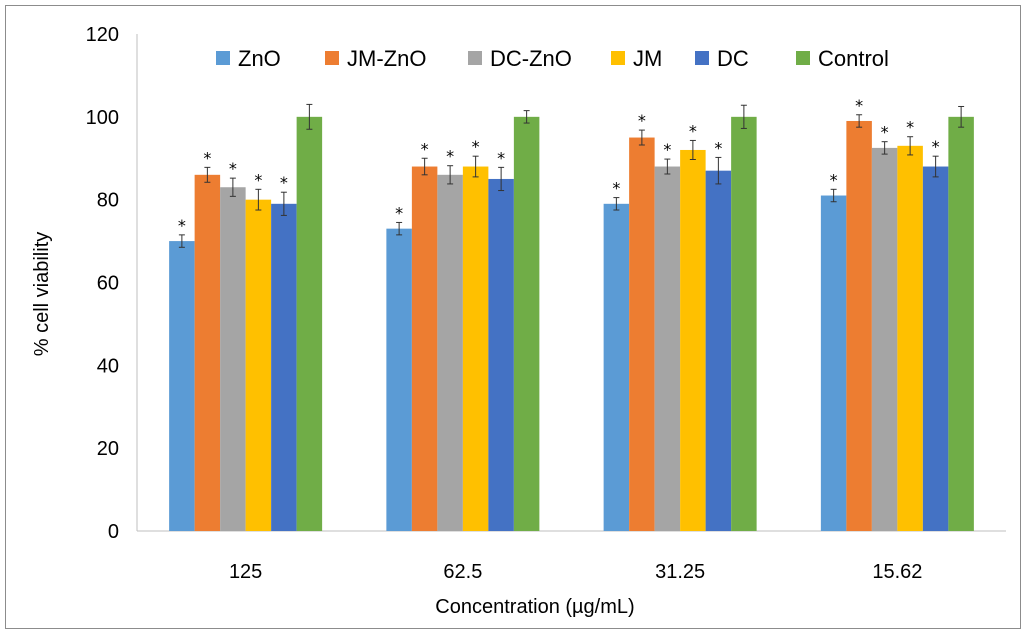  What do you see at coordinates (571, 556) in the screenshot?
I see `x-axis: 125 62.5 31.25 15.62` at bounding box center [571, 556].